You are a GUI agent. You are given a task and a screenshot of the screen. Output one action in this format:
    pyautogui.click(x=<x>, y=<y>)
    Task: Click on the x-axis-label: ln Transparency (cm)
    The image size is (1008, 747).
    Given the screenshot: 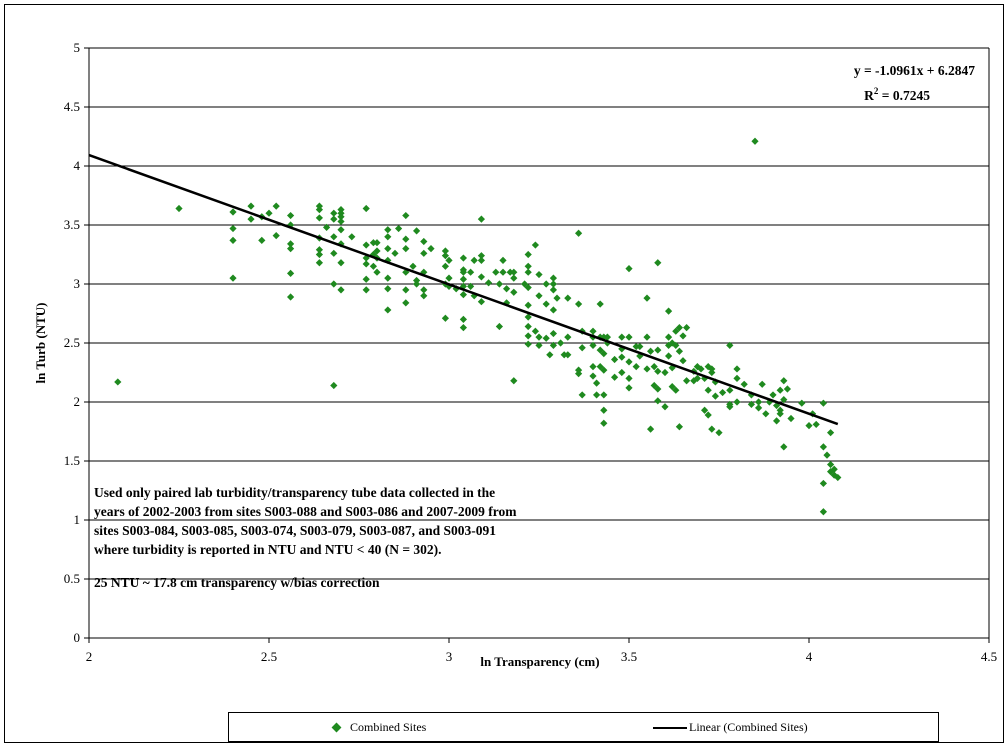 What is the action you would take?
    pyautogui.click(x=539, y=661)
    